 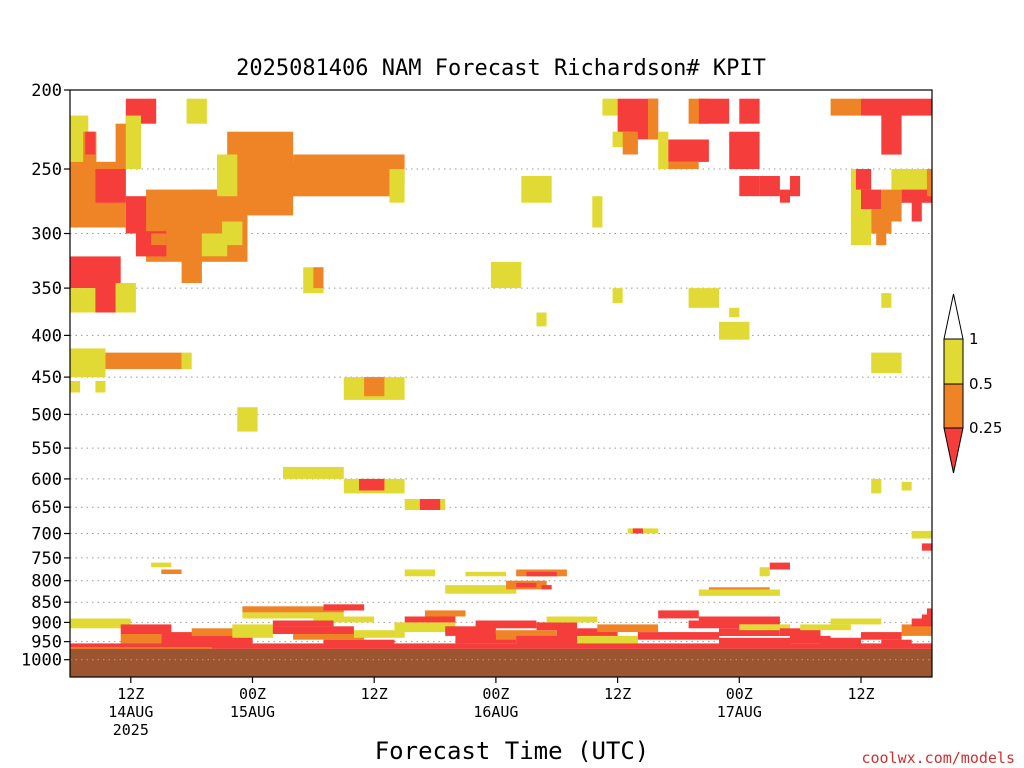 I want to click on legend-label: 0.5, so click(x=981, y=384).